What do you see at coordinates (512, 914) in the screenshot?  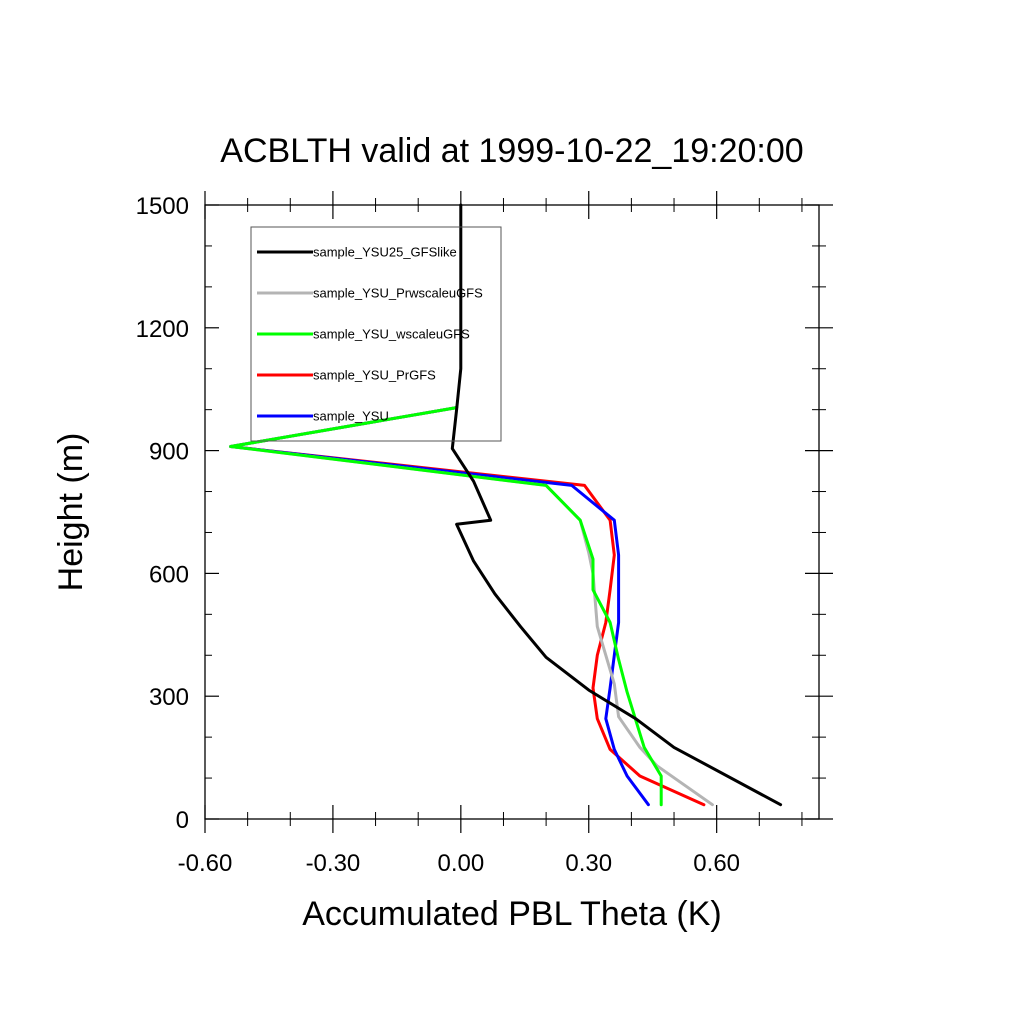 I see `x-axis-label: Accumulated PBL Theta (K)` at bounding box center [512, 914].